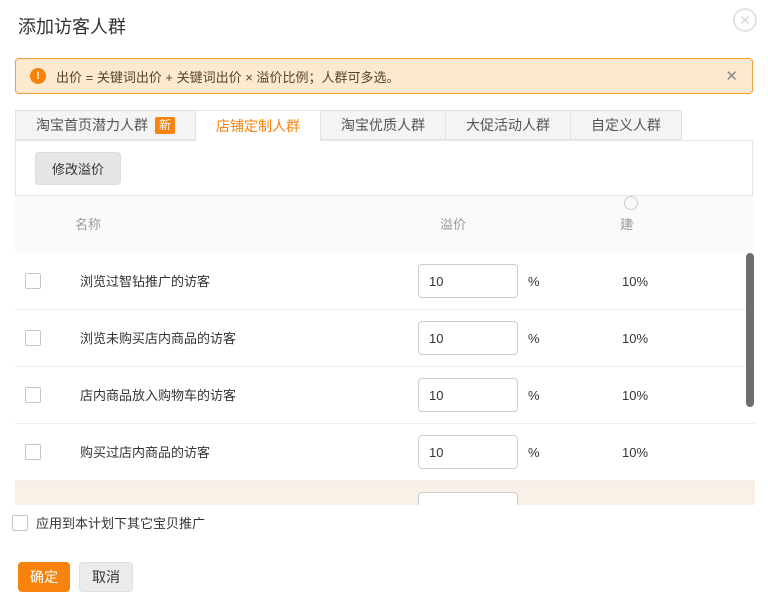 The height and width of the screenshot is (611, 768). I want to click on new-badge: 新, so click(165, 125).